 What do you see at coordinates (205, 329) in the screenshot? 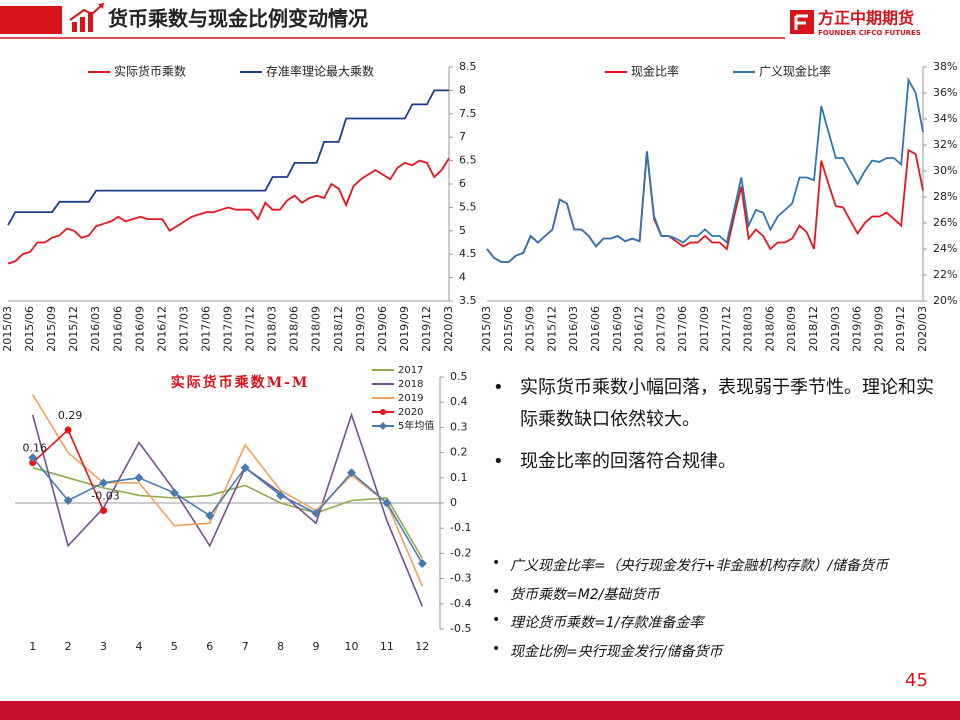
I see `x-tick-label: 2017/06` at bounding box center [205, 329].